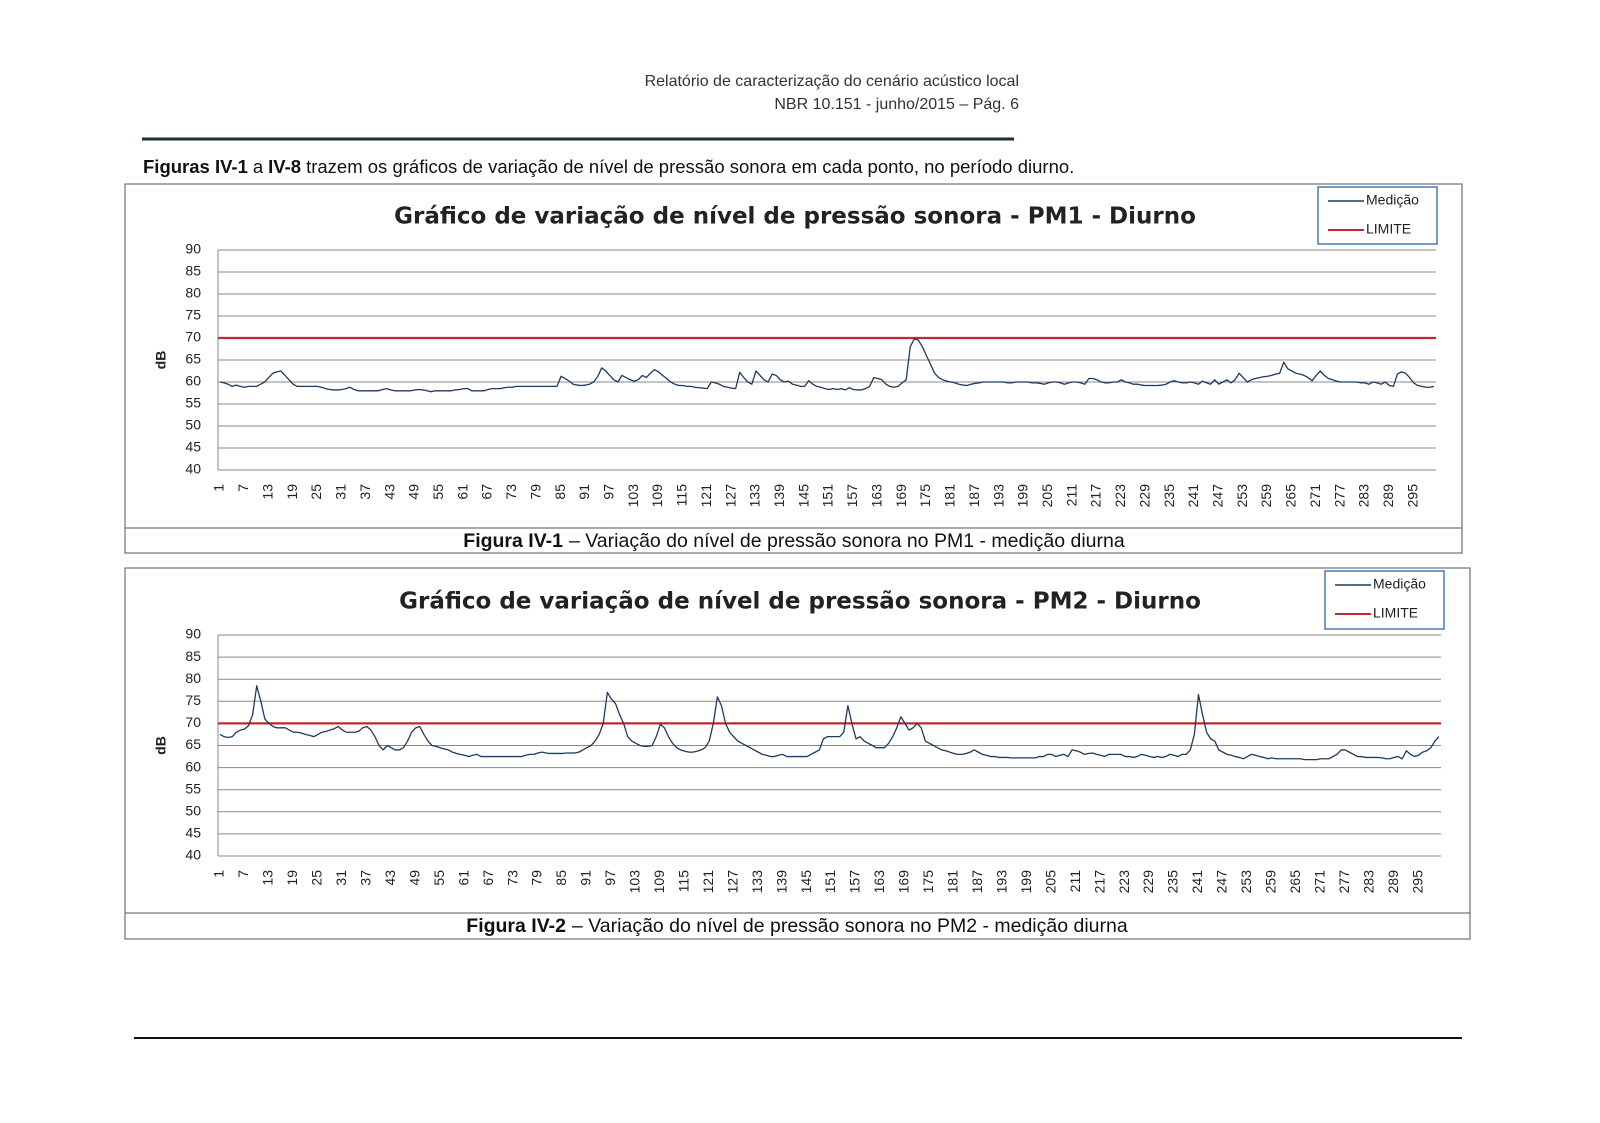 The width and height of the screenshot is (1600, 1123). What do you see at coordinates (193, 469) in the screenshot?
I see `y-tick-label: 40` at bounding box center [193, 469].